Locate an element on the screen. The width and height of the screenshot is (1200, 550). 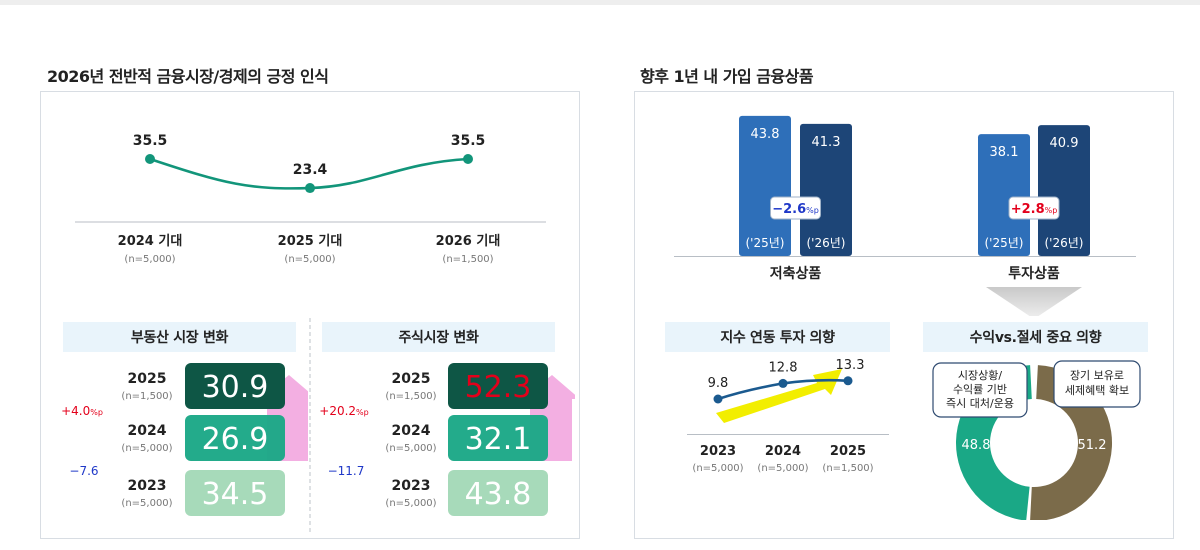
index-value-label: 9.8 is located at coordinates (718, 383).